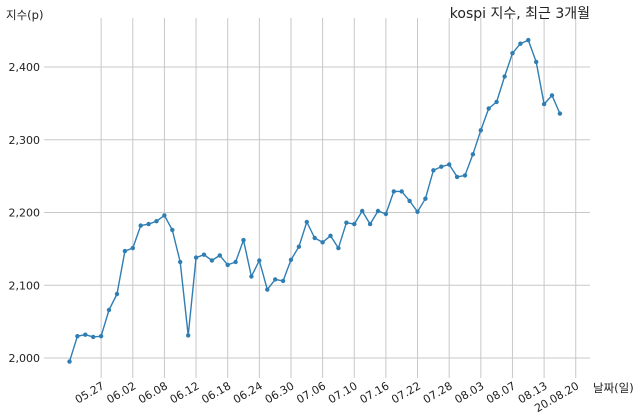 The width and height of the screenshot is (640, 418). I want to click on x-tick-label: 06.18, so click(216, 392).